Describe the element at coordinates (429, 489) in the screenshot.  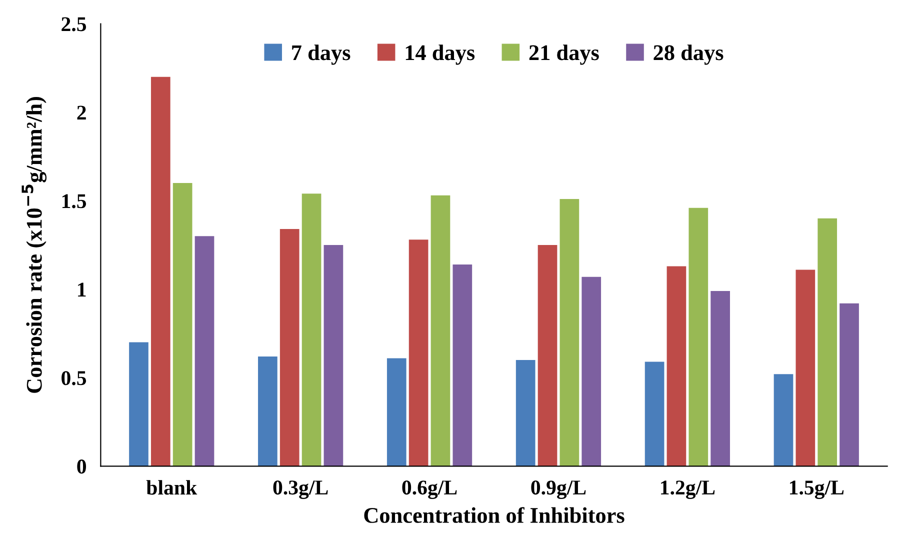
I see `x-tick-label: 0.6g/L` at that location.